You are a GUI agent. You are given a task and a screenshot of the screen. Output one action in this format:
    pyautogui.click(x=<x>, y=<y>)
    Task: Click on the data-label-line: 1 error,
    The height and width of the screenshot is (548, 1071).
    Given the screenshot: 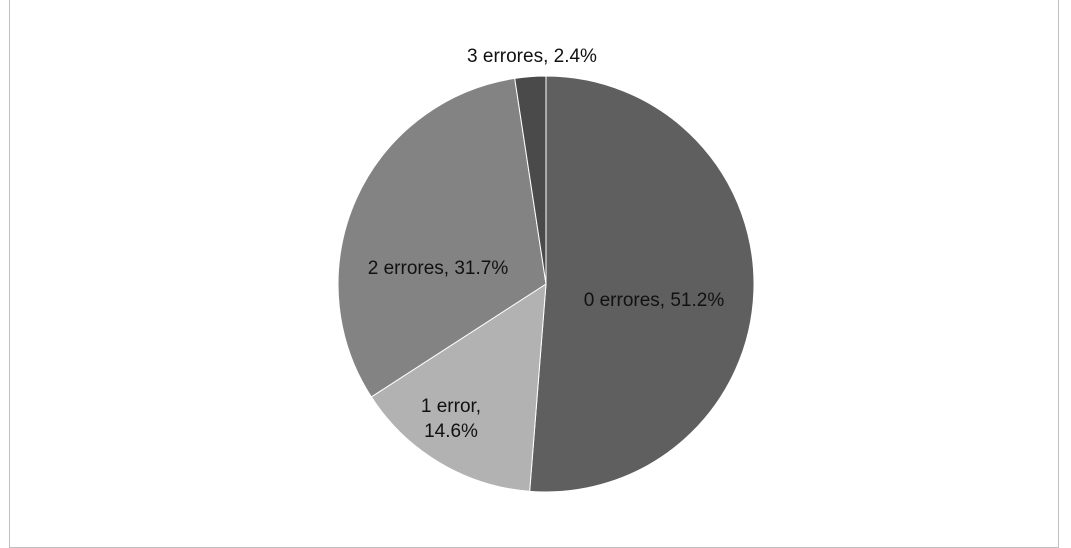 What is the action you would take?
    pyautogui.click(x=451, y=406)
    